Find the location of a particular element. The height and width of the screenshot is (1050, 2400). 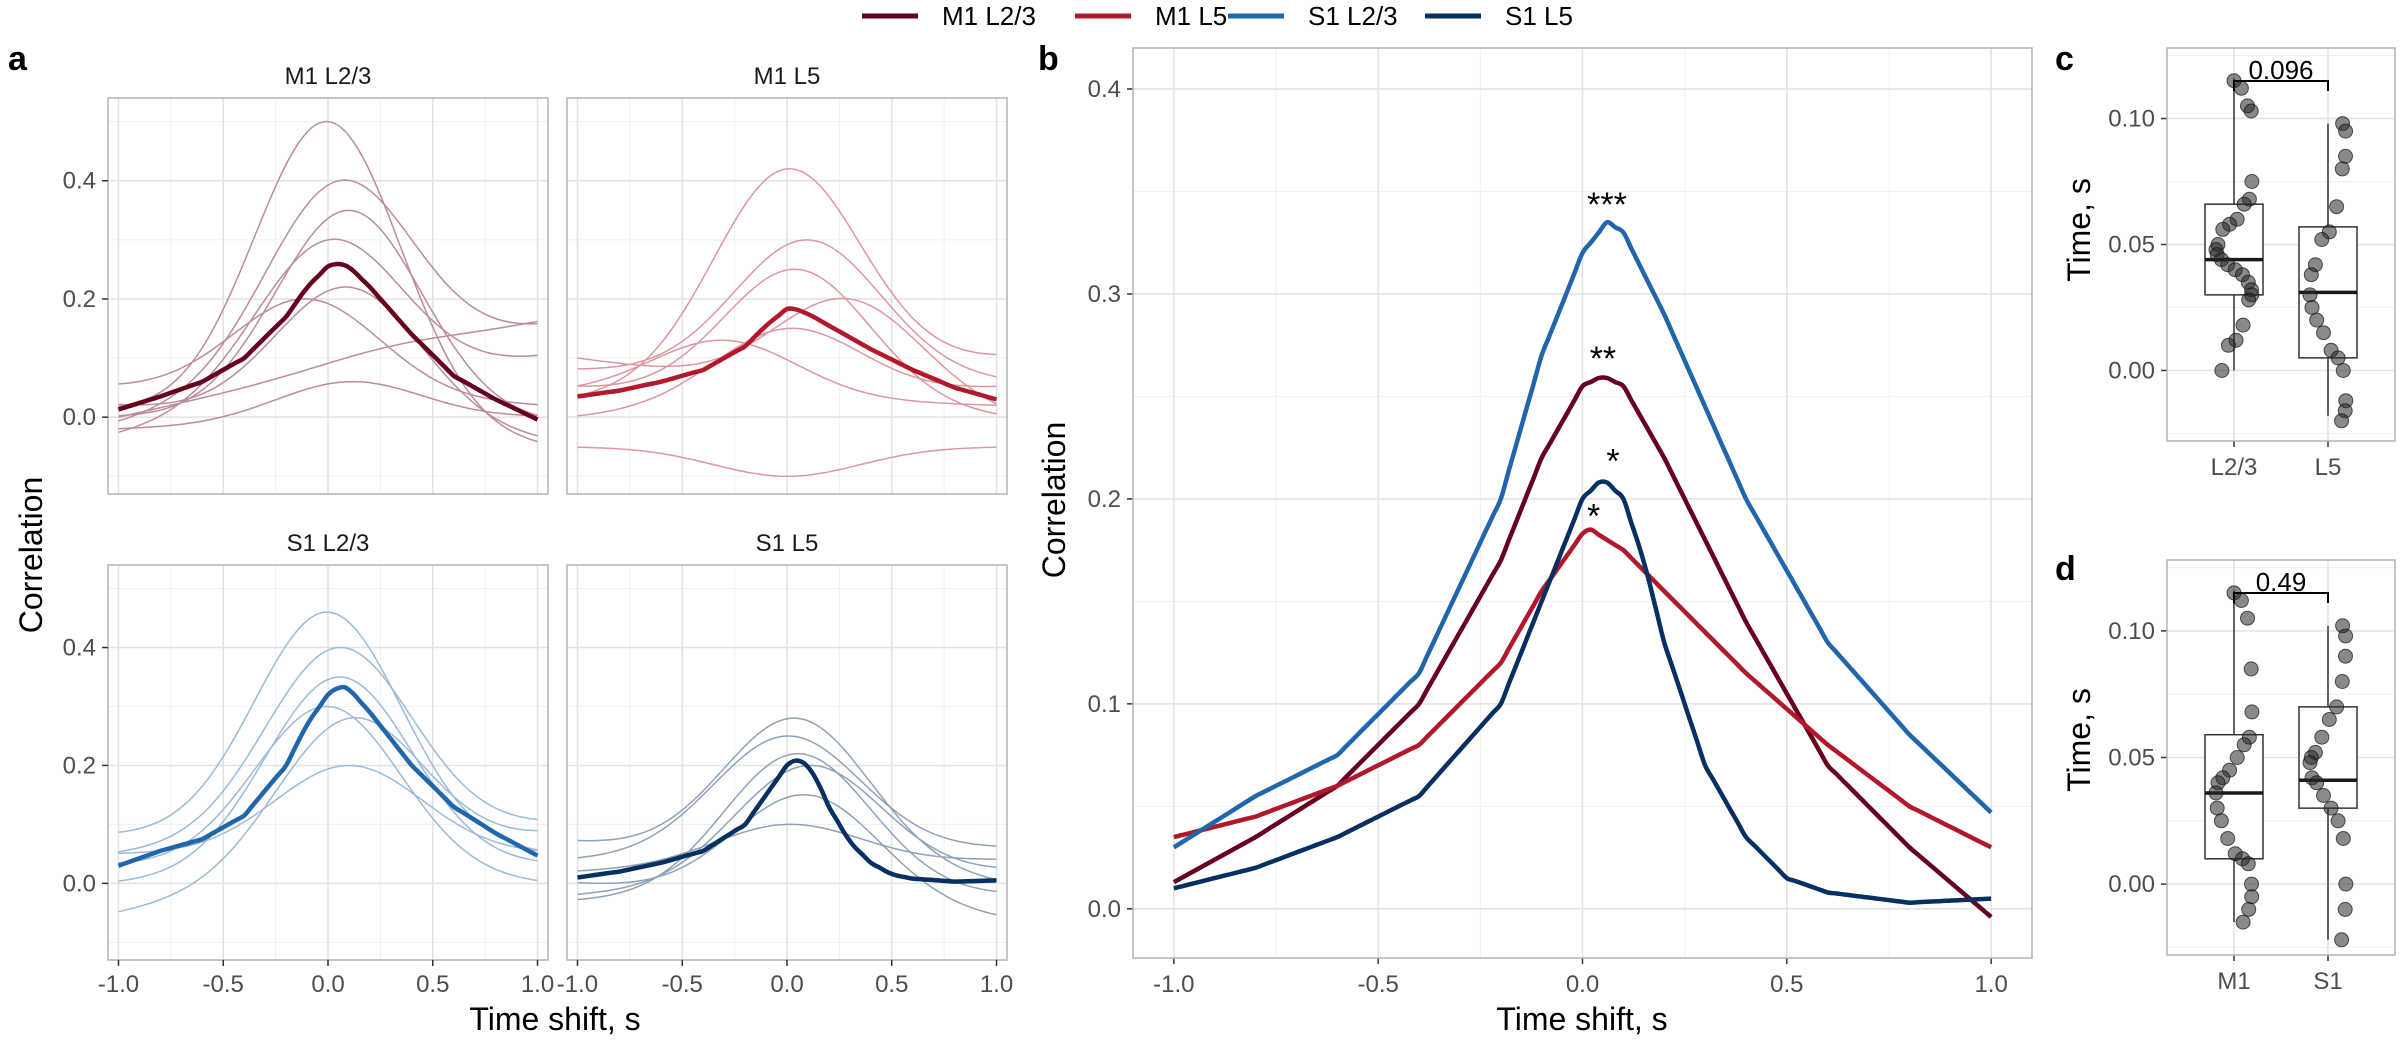

panel-a-y-axis-title: Correlation is located at coordinates (31, 555).